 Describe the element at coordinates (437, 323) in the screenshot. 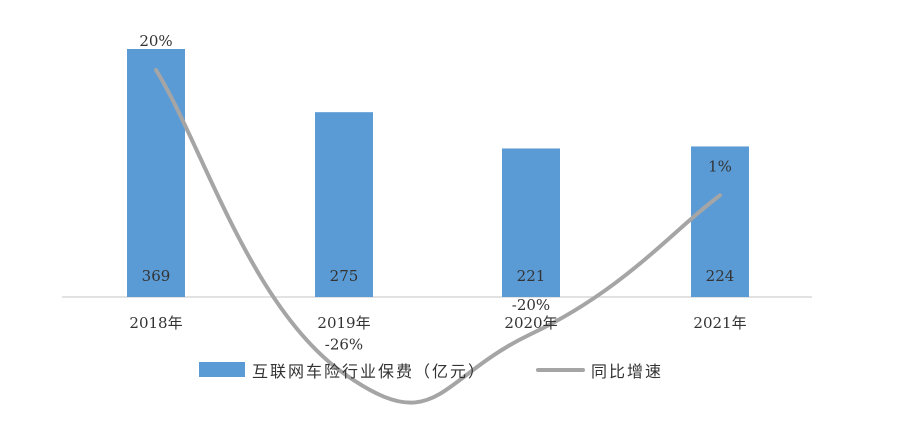

I see `x-axis-tick-labels: 2018年 2019年 2020年 2021年` at that location.